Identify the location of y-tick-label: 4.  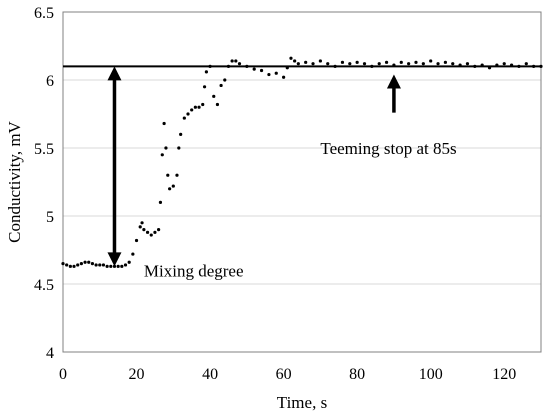
(50, 353).